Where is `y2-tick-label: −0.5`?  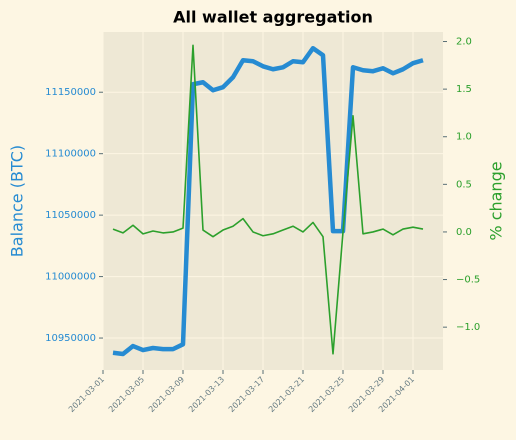
y2-tick-label: −0.5 is located at coordinates (468, 280).